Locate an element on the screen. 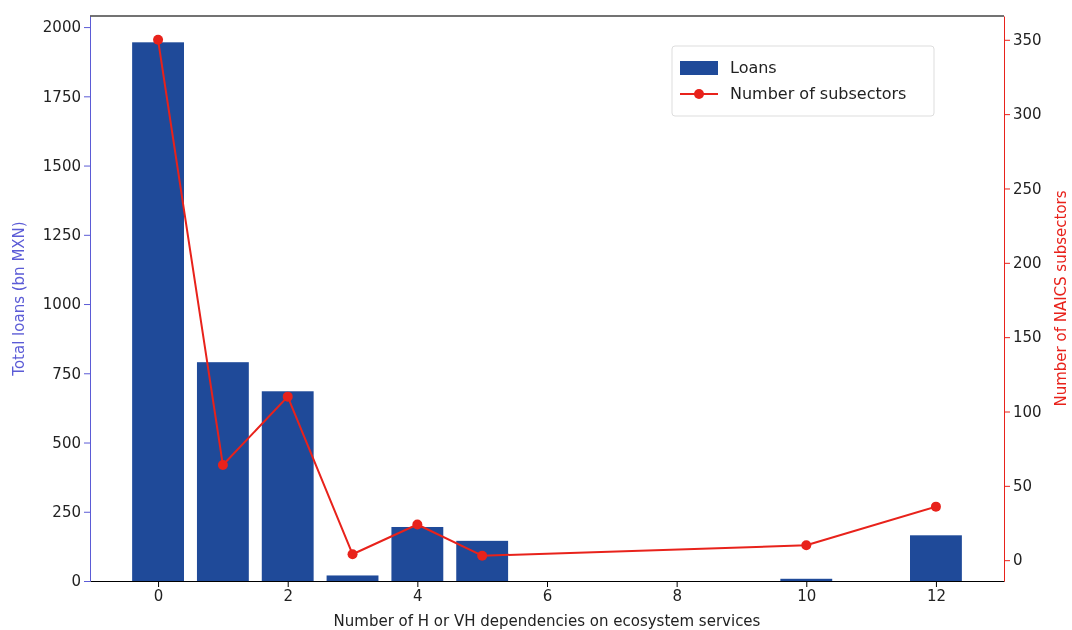 This screenshot has height=630, width=1072. x-tick-label: 12 is located at coordinates (936, 595).